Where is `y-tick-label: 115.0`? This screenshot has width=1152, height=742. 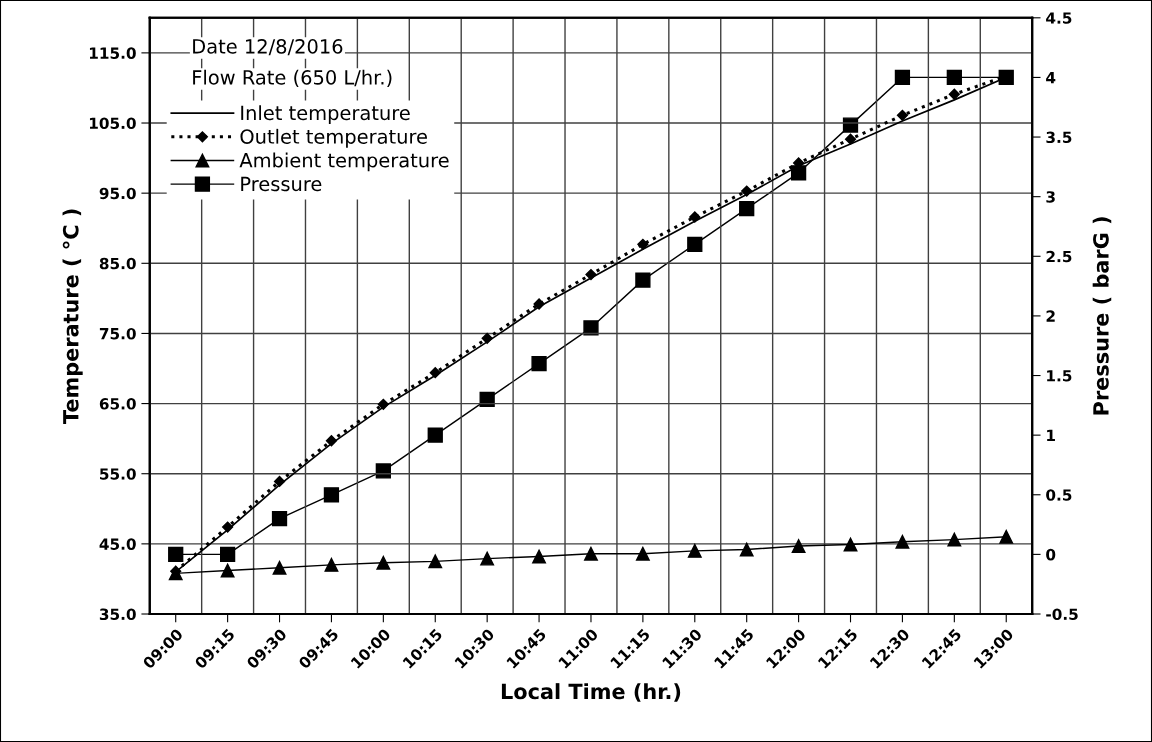 y-tick-label: 115.0 is located at coordinates (112, 53).